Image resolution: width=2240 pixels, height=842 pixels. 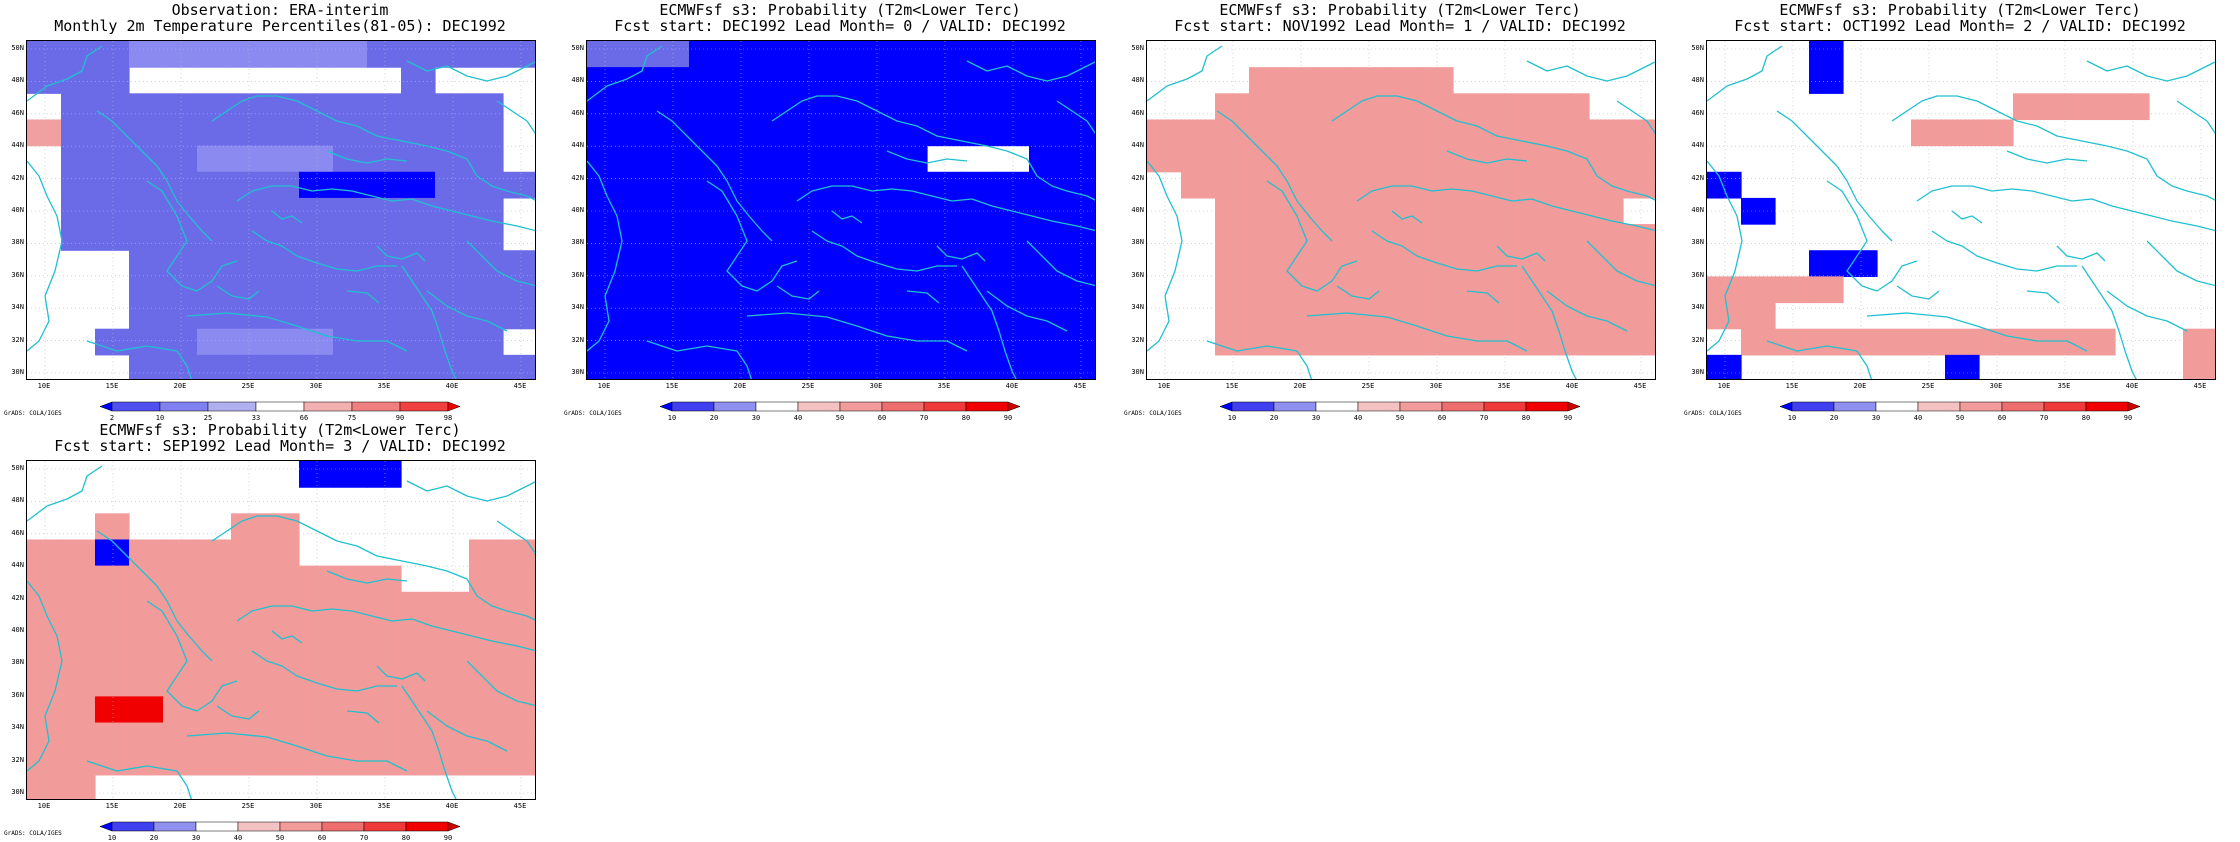 I want to click on panel-title-line1: ECMWFsf s3: Probability (T2m<Lower Terc), so click(x=1960, y=10).